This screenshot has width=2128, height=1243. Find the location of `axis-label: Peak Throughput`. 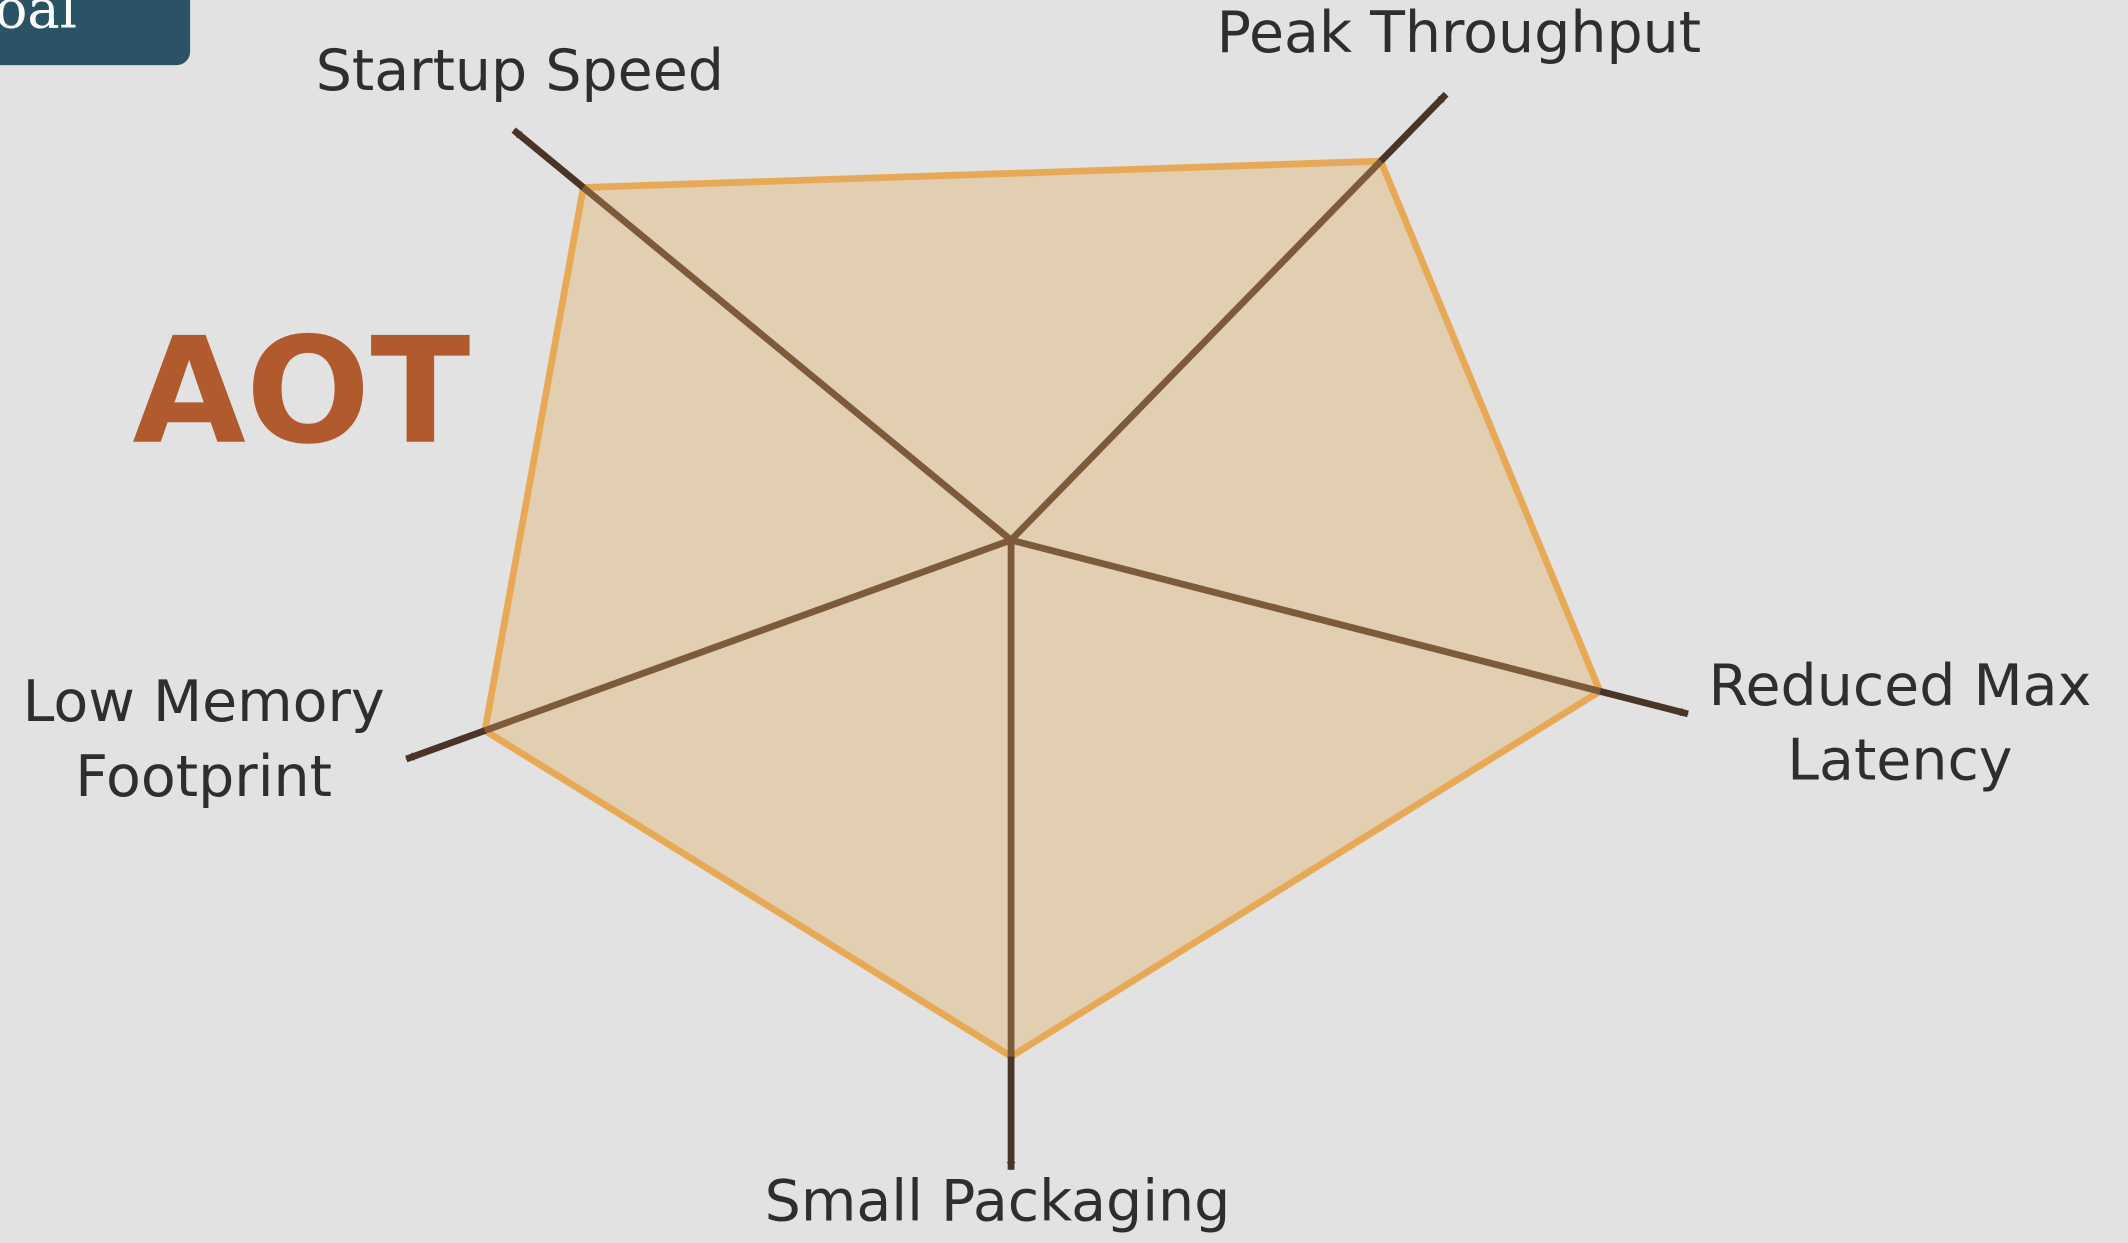

axis-label: Peak Throughput is located at coordinates (1459, 33).